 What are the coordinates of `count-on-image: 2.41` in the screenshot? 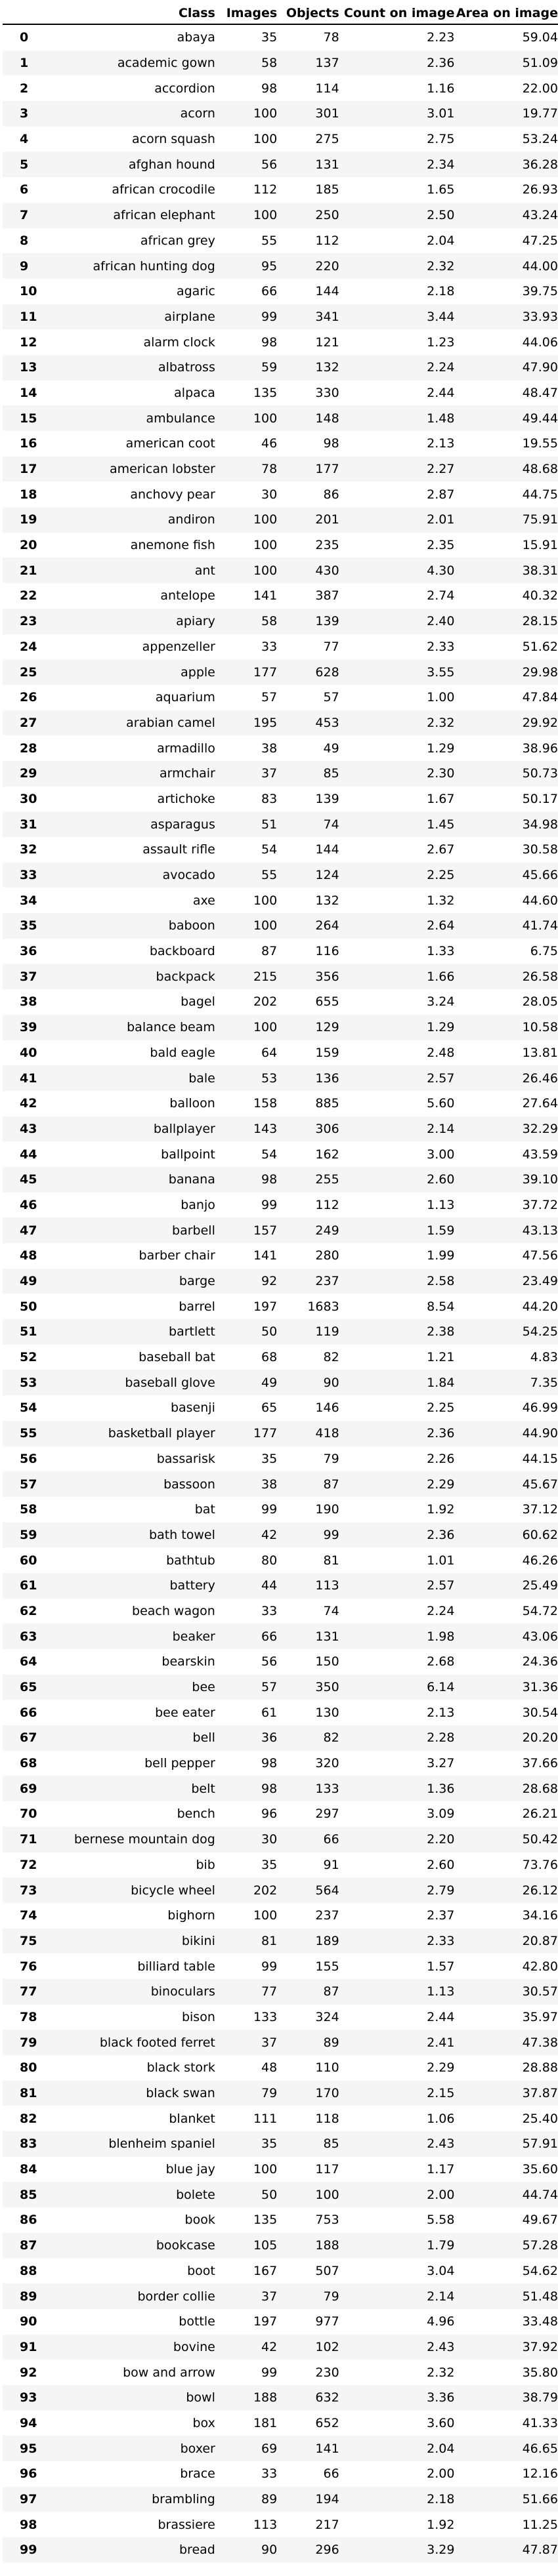 It's located at (397, 2043).